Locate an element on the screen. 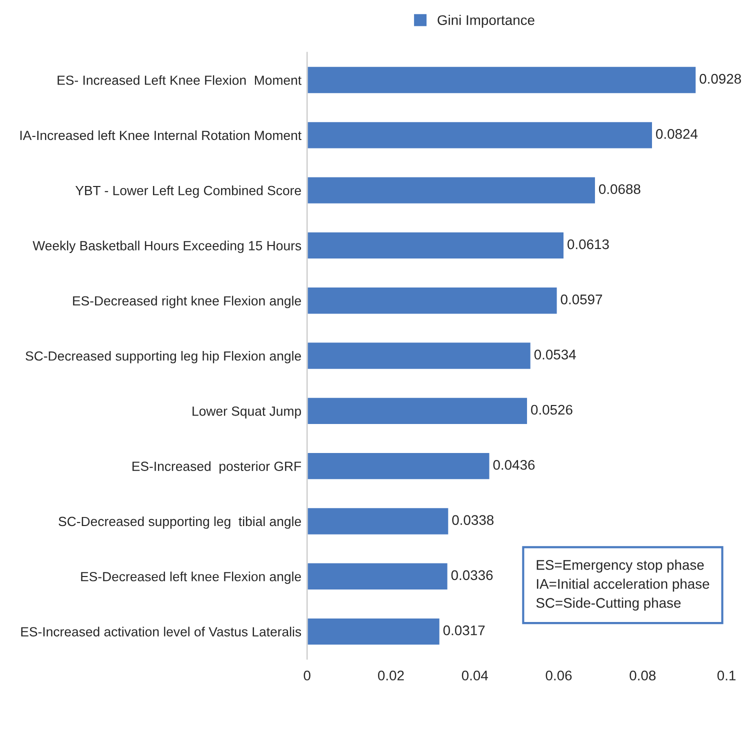 The image size is (749, 749). data-label: 0.0336 is located at coordinates (472, 575).